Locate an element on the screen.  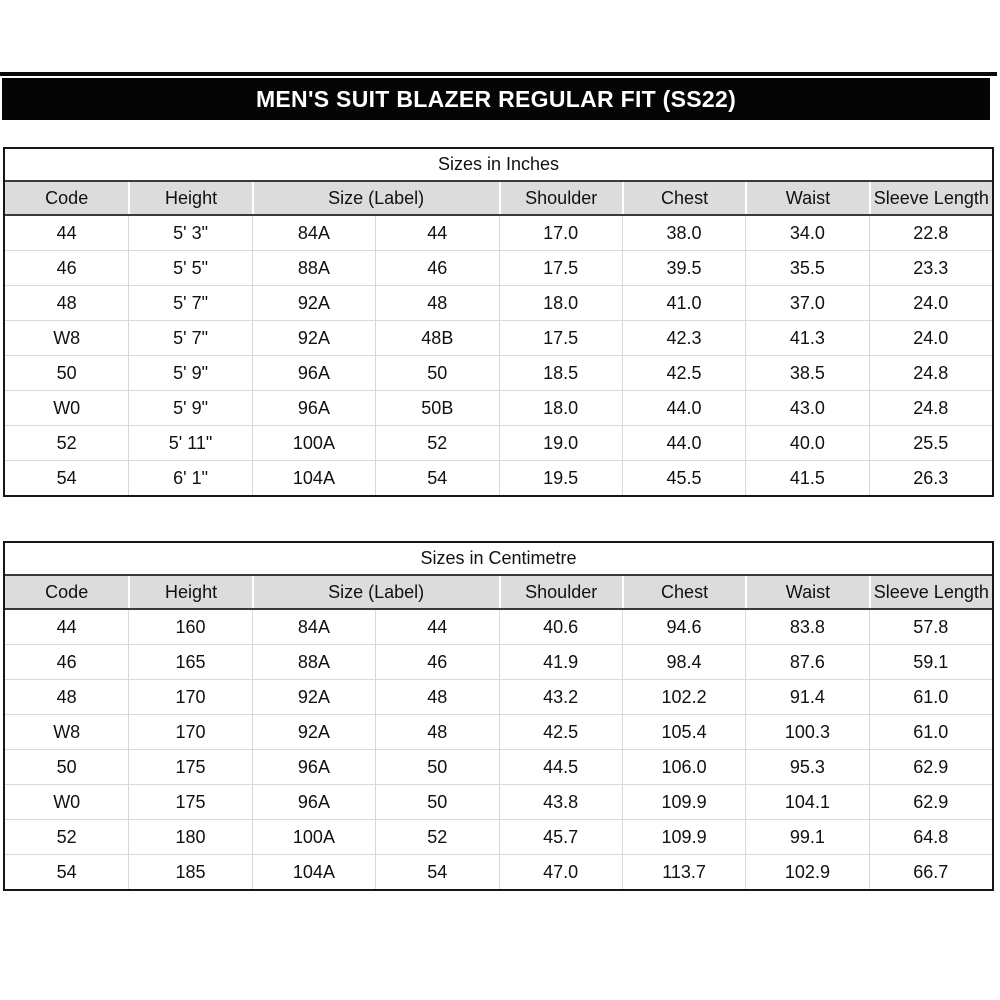
table-cell: 18.5 is located at coordinates (560, 373).